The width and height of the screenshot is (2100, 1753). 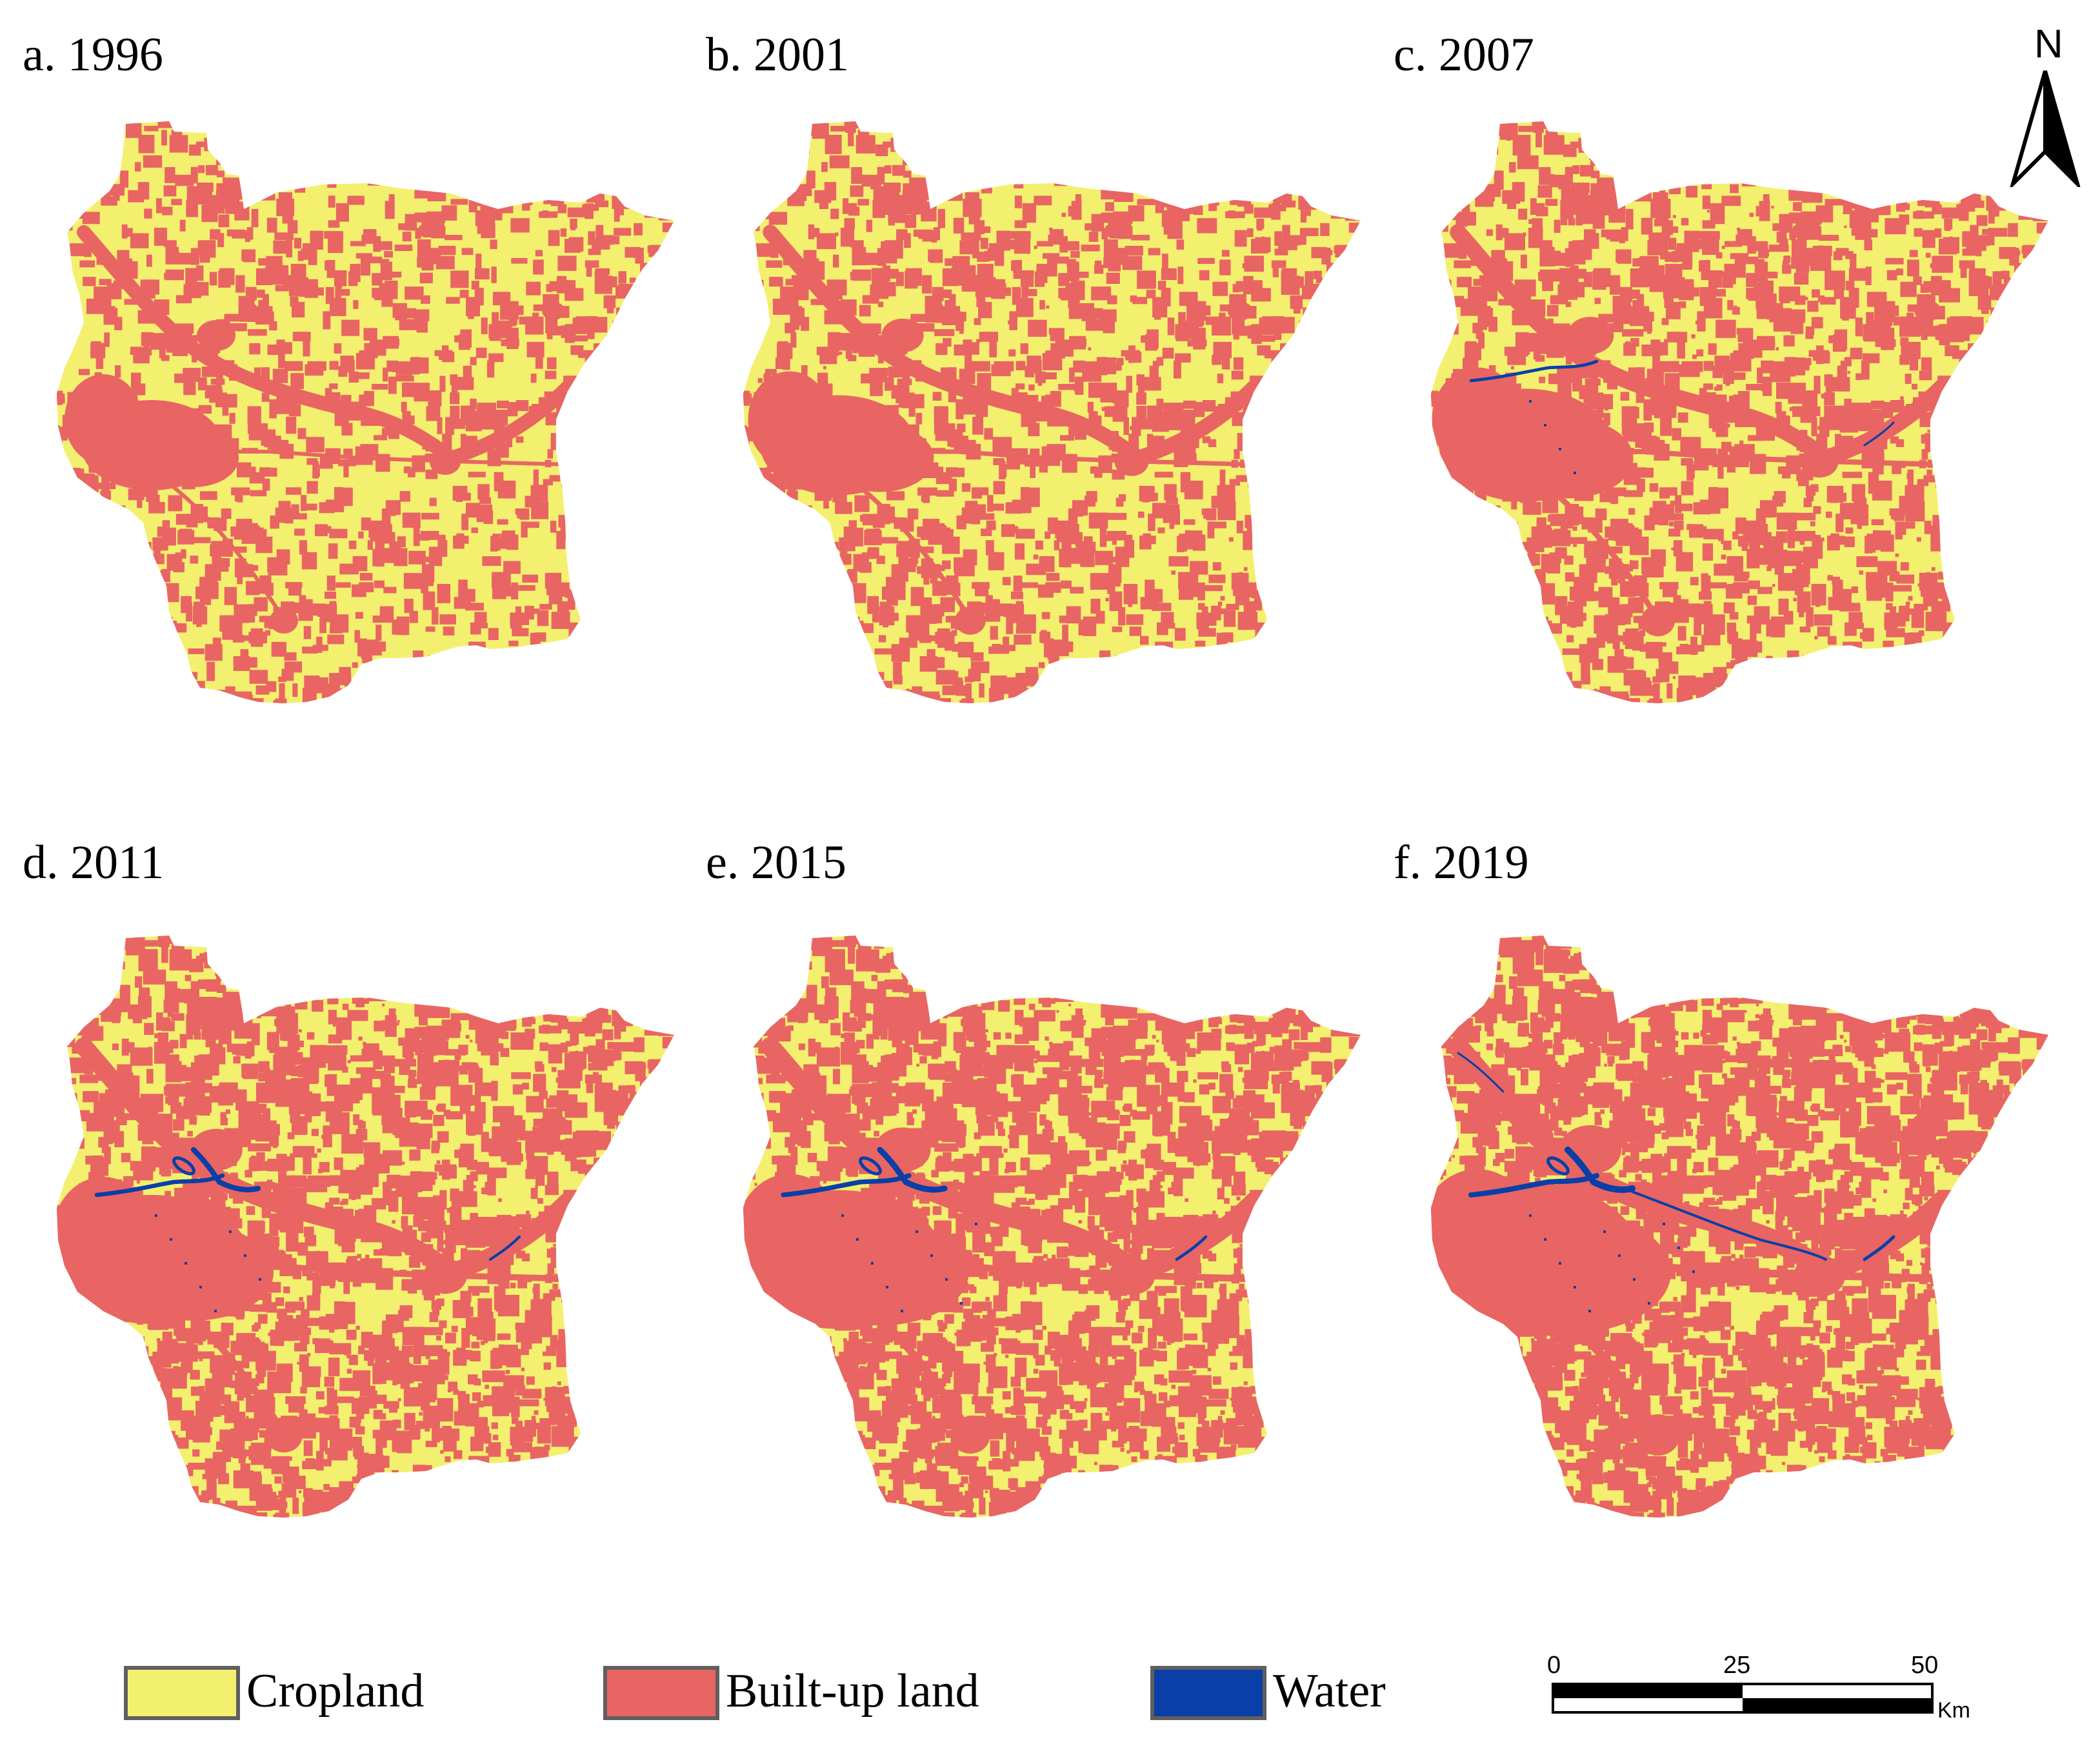 What do you see at coordinates (852, 1691) in the screenshot?
I see `legend-label-builtup: Built-up land` at bounding box center [852, 1691].